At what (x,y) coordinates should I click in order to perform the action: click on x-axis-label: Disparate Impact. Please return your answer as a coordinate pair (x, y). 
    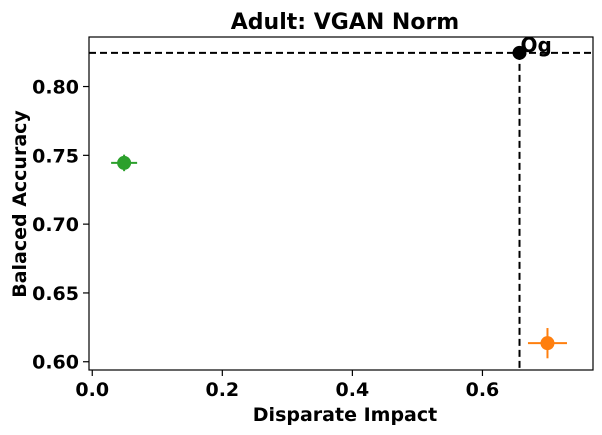
    Looking at the image, I should click on (345, 415).